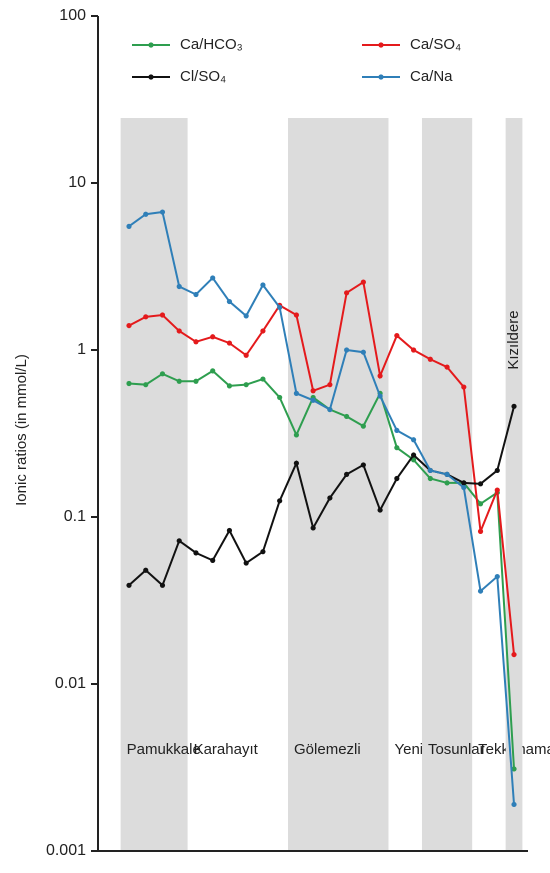 Image resolution: width=550 pixels, height=873 pixels. Describe the element at coordinates (513, 339) in the screenshot. I see `region-label: Kızıldere` at that location.